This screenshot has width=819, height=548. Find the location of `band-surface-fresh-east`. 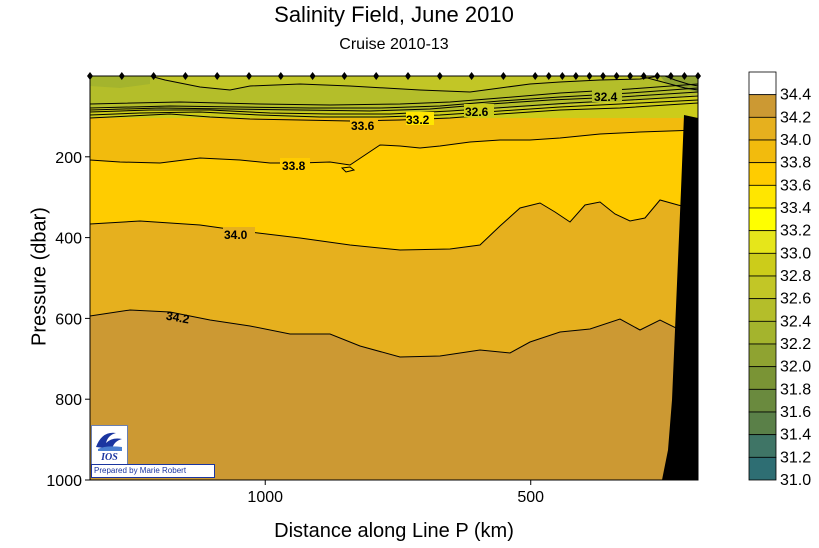

band-surface-fresh-east is located at coordinates (679, 84).